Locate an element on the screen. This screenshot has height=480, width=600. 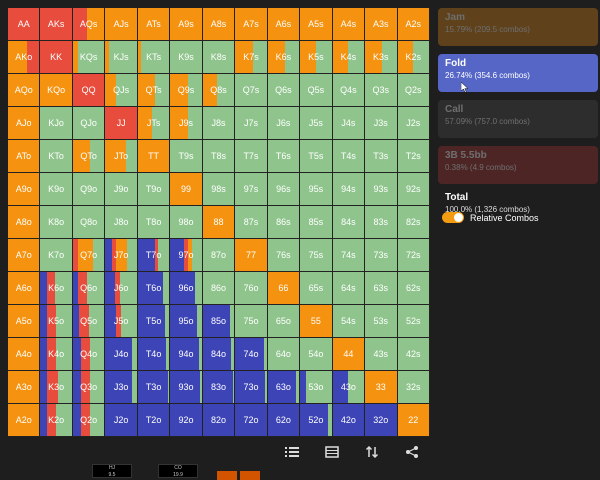
hand-cell: 55 is located at coordinates (316, 321).